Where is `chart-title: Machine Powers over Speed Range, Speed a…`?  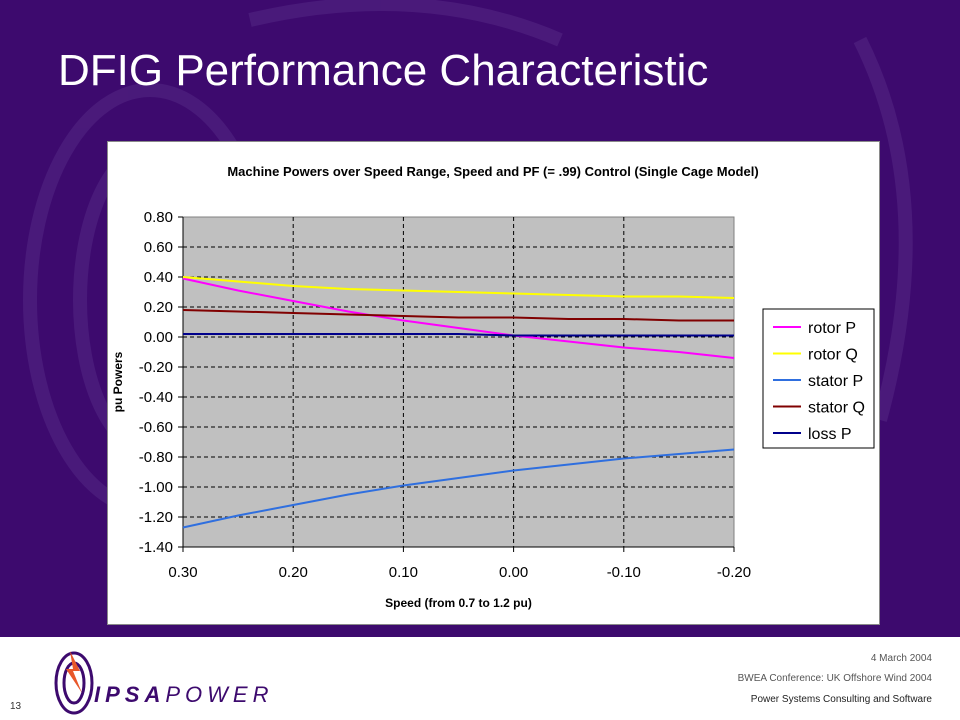
chart-title: Machine Powers over Speed Range, Speed a… is located at coordinates (492, 171).